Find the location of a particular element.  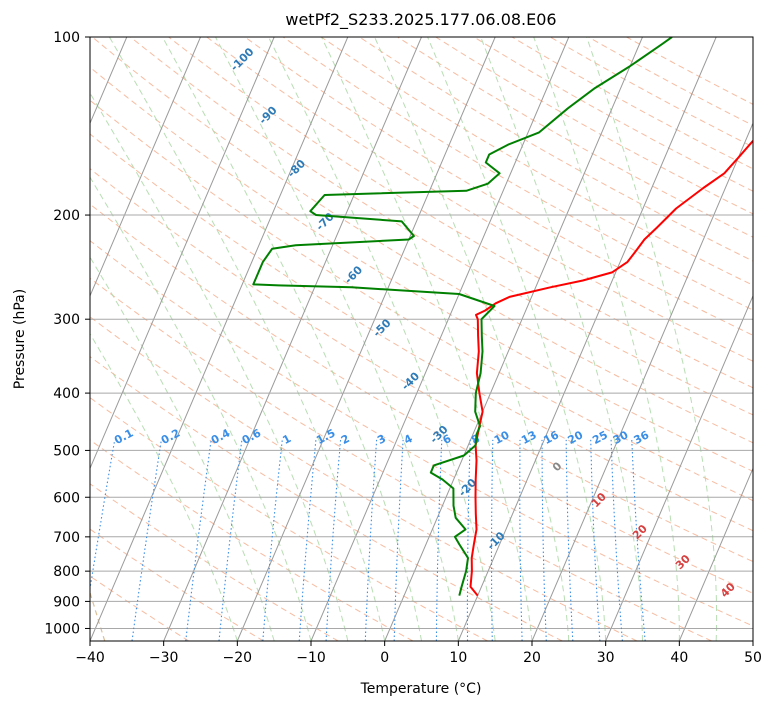

y-tick-label: 500 is located at coordinates (66, 451).